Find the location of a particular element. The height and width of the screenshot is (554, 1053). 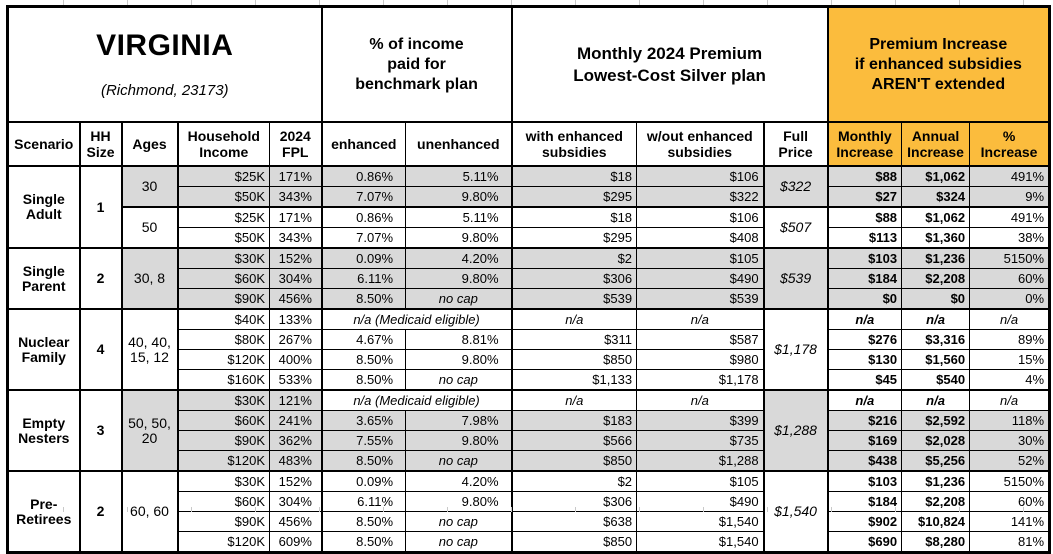

col-header-annual-increase: Annual Increase is located at coordinates (936, 144).